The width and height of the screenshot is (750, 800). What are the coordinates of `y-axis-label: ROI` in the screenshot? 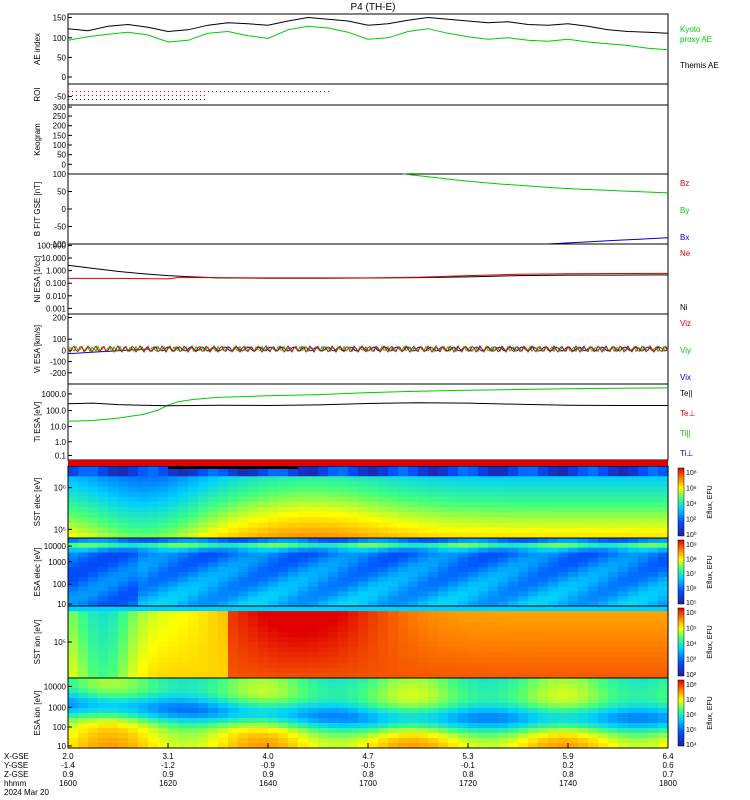 It's located at (37, 94).